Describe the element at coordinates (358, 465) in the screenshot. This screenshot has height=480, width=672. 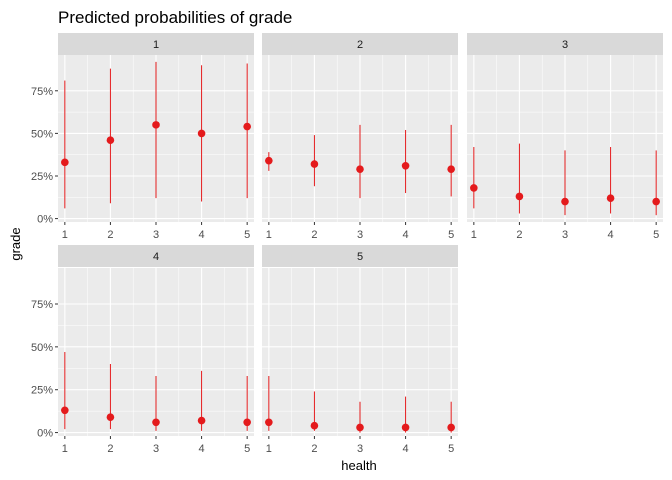
I see `x-axis-title: health` at that location.